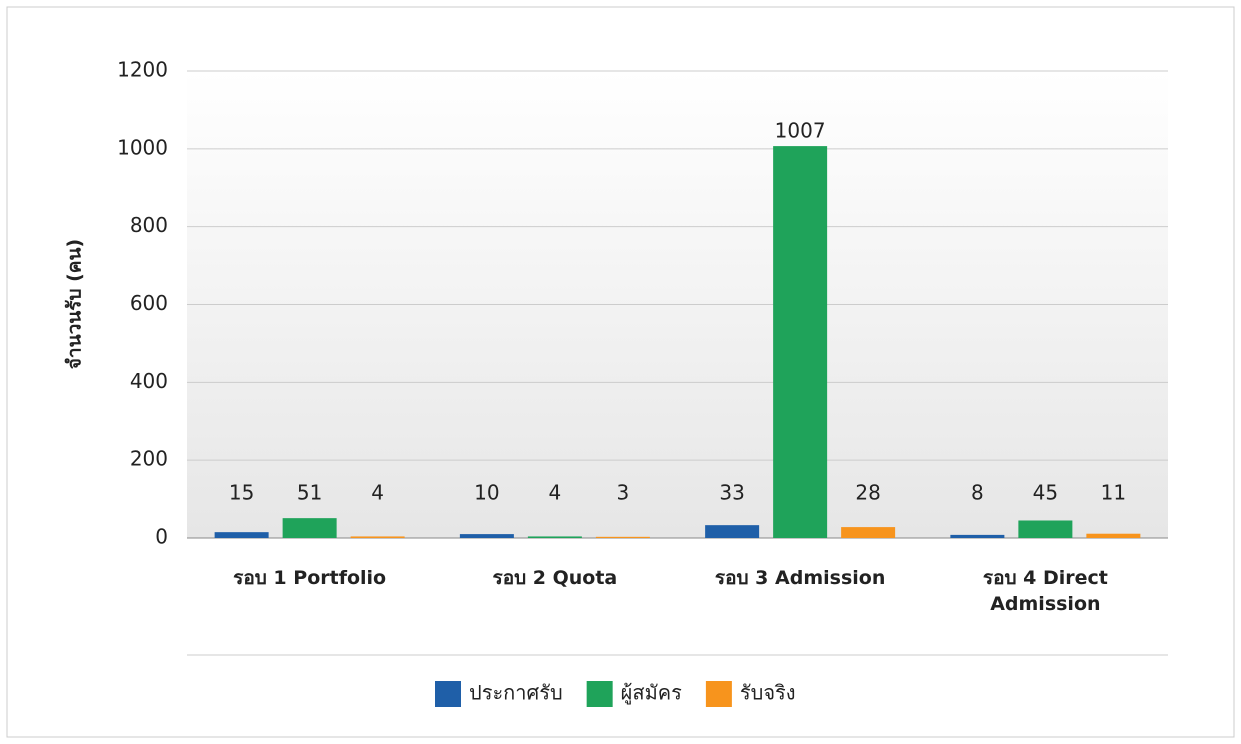  What do you see at coordinates (1045, 493) in the screenshot?
I see `data-label: 45` at bounding box center [1045, 493].